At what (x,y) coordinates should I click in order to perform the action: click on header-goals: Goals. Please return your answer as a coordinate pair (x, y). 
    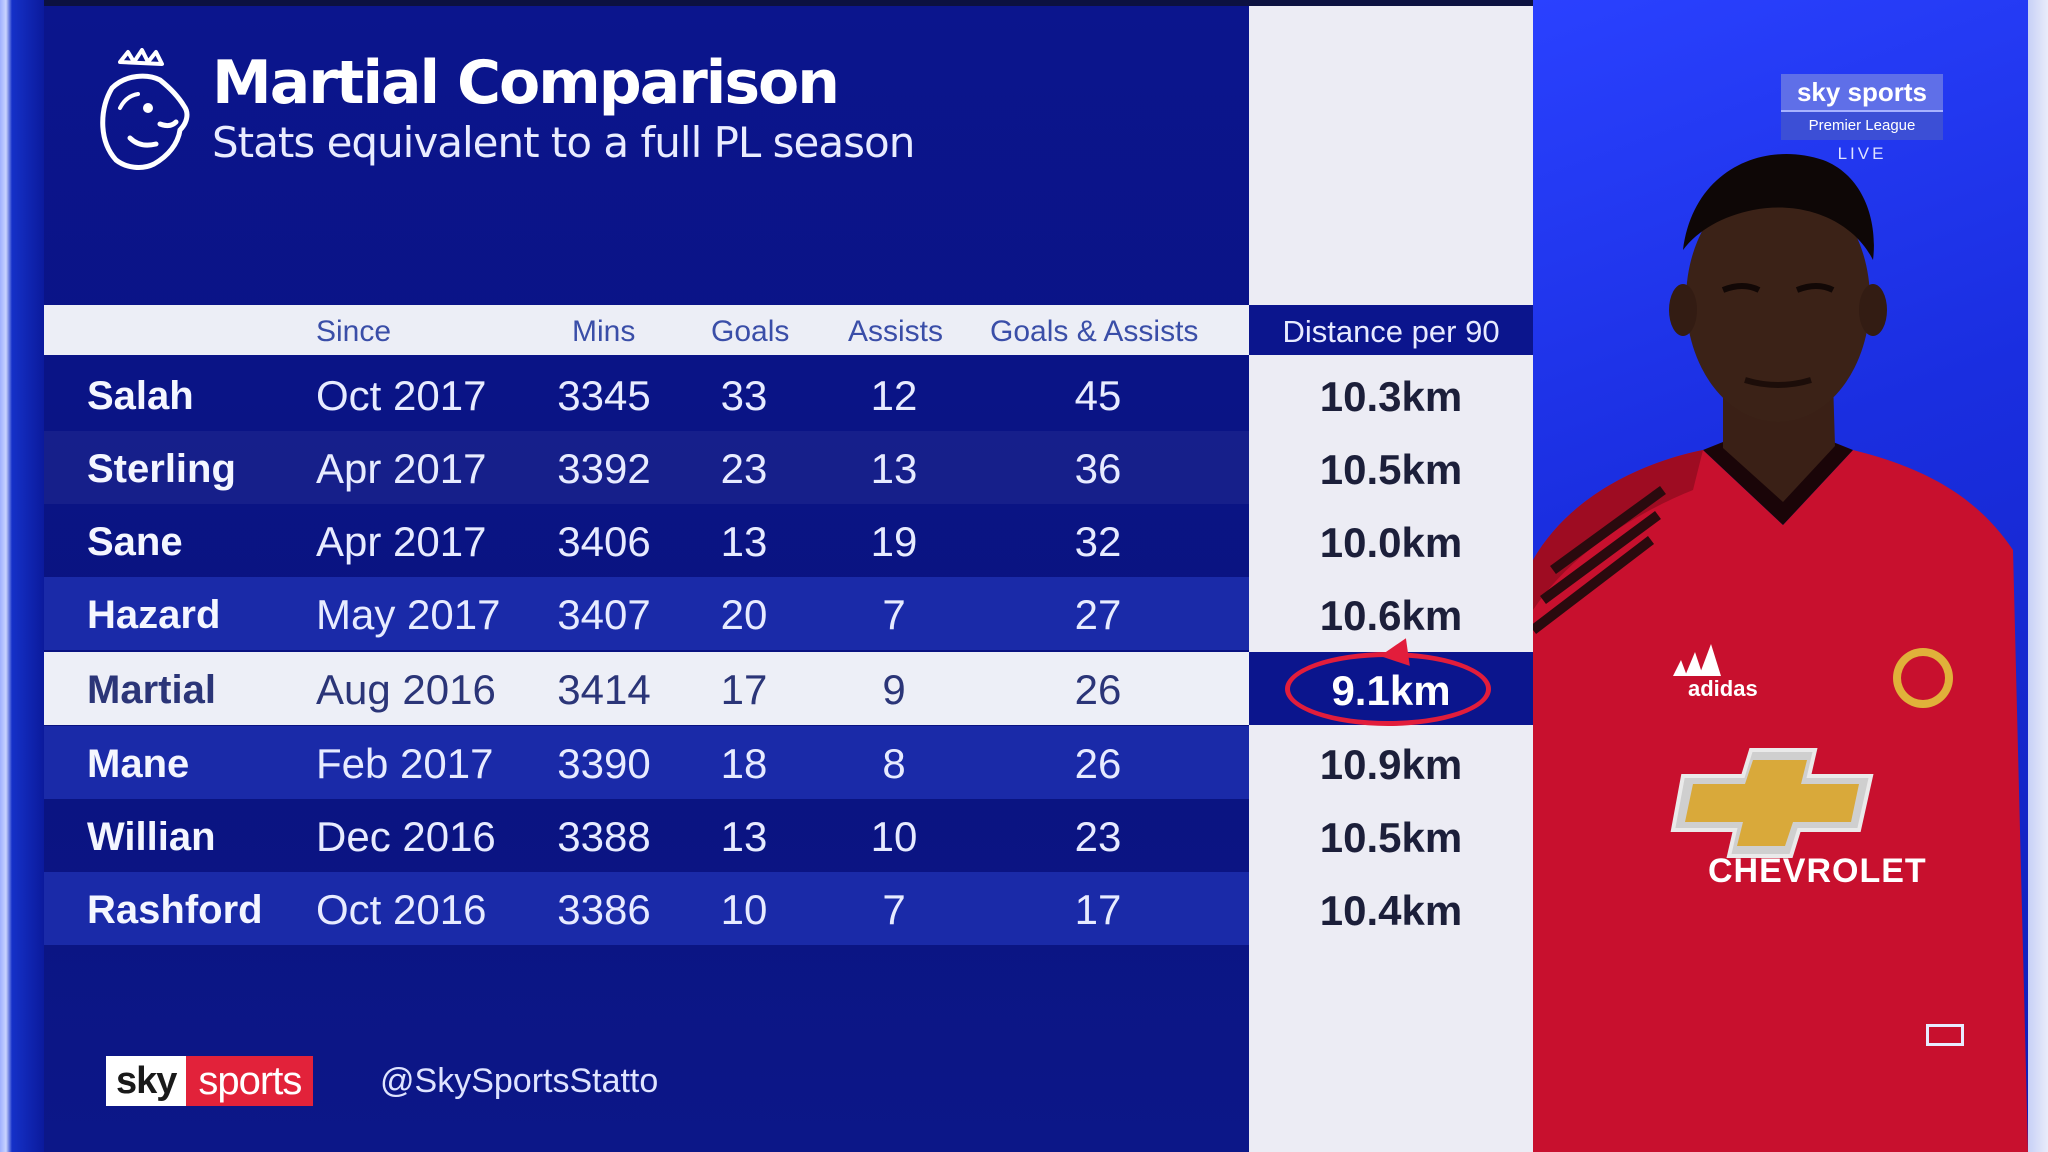
    Looking at the image, I should click on (750, 331).